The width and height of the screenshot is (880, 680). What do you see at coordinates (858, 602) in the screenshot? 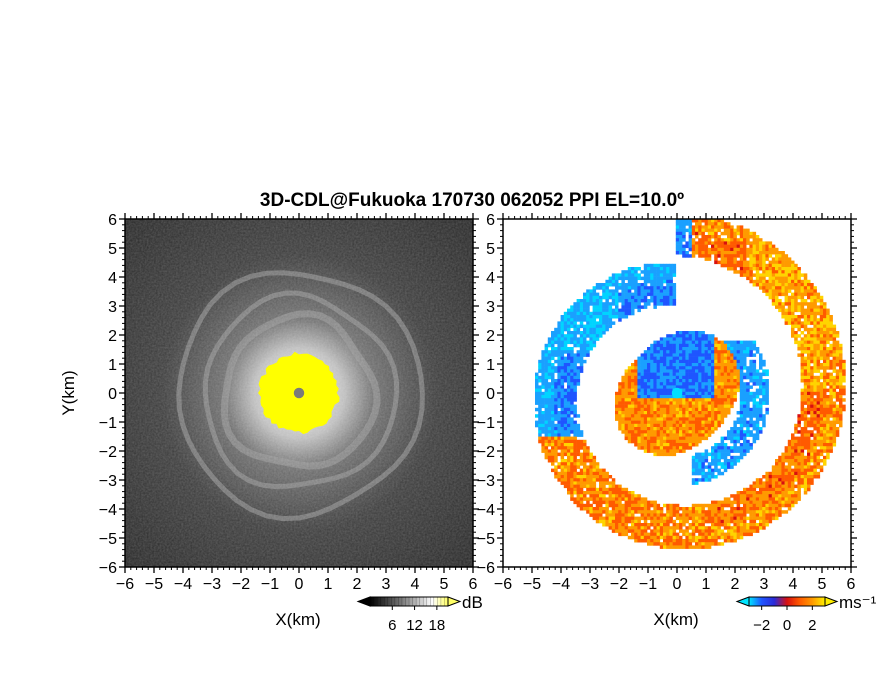
I see `velocity-colorbar-unit: ms⁻¹` at bounding box center [858, 602].